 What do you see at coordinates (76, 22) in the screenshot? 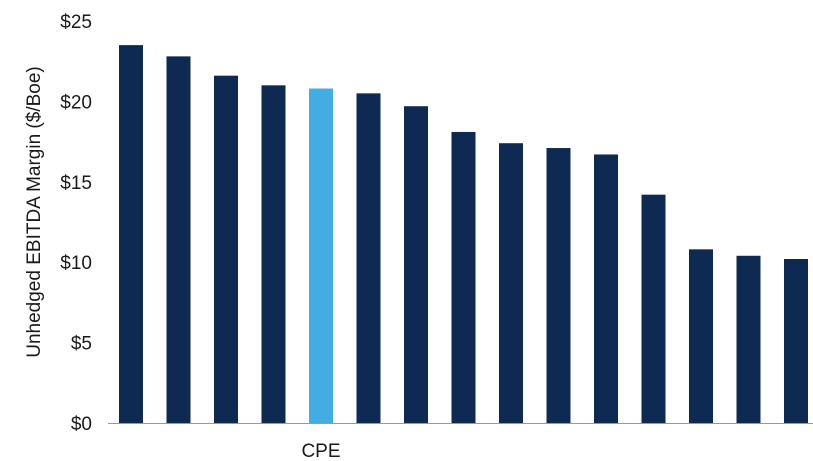
I see `y-tick-label: $25` at bounding box center [76, 22].